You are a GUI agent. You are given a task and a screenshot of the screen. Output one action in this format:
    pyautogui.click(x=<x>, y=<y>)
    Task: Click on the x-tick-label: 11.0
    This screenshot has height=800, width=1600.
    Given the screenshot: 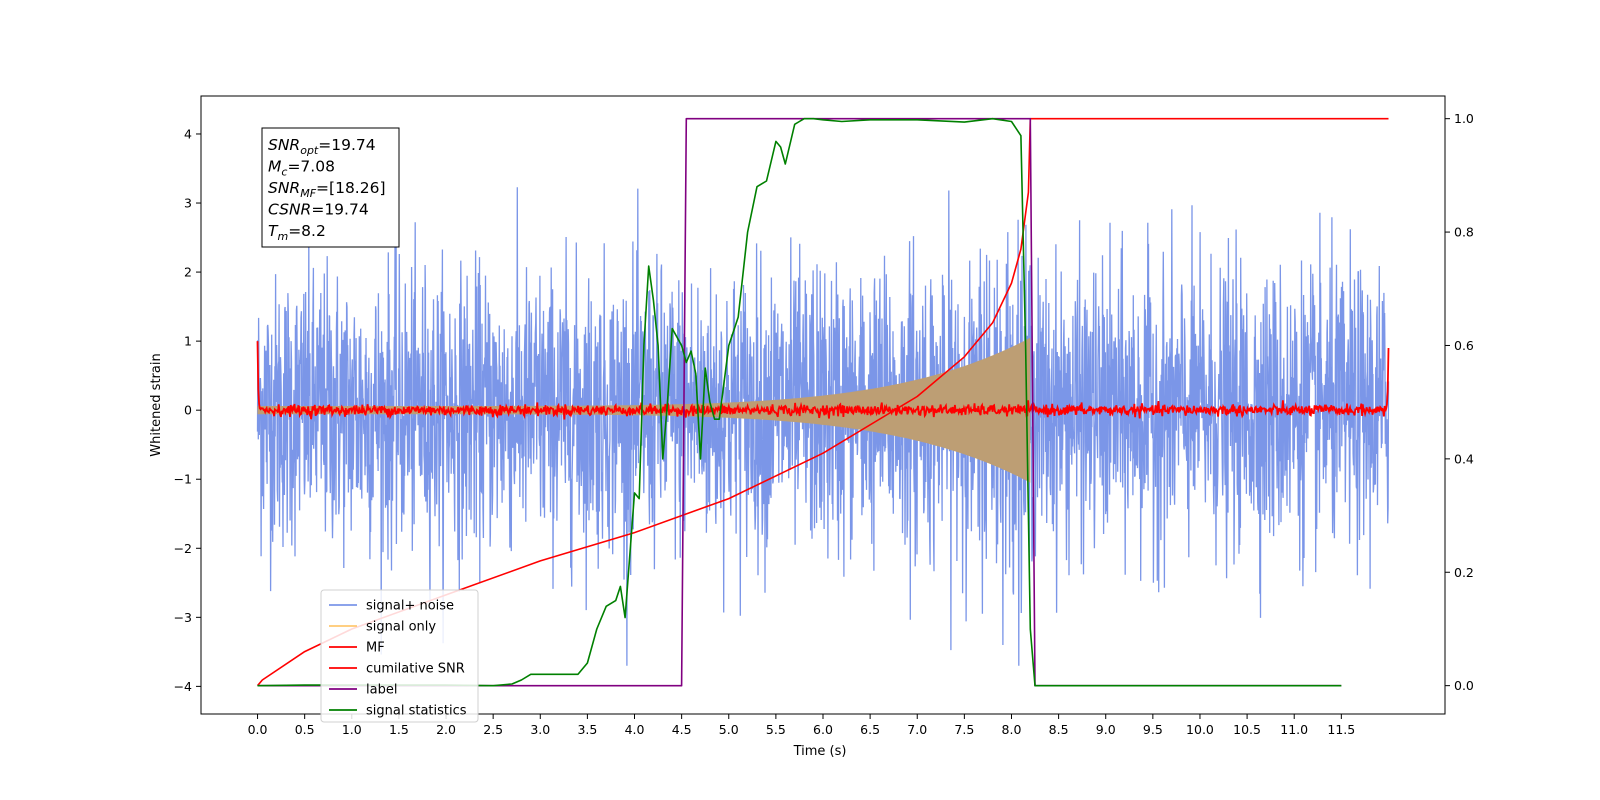 What is the action you would take?
    pyautogui.click(x=1294, y=729)
    